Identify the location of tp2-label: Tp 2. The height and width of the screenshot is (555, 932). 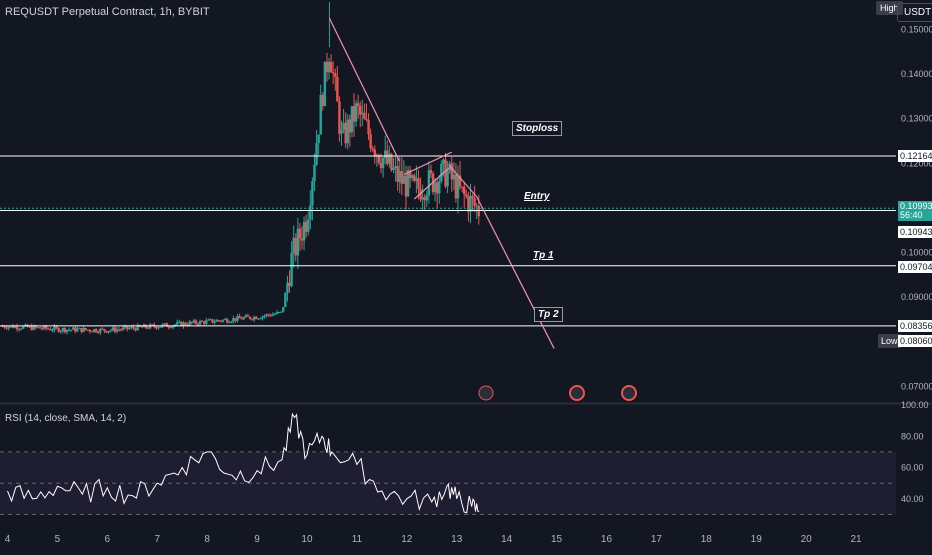
(548, 314).